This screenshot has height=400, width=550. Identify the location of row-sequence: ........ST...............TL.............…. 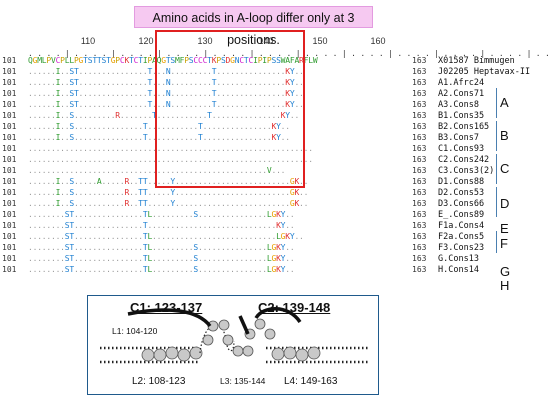
(166, 236).